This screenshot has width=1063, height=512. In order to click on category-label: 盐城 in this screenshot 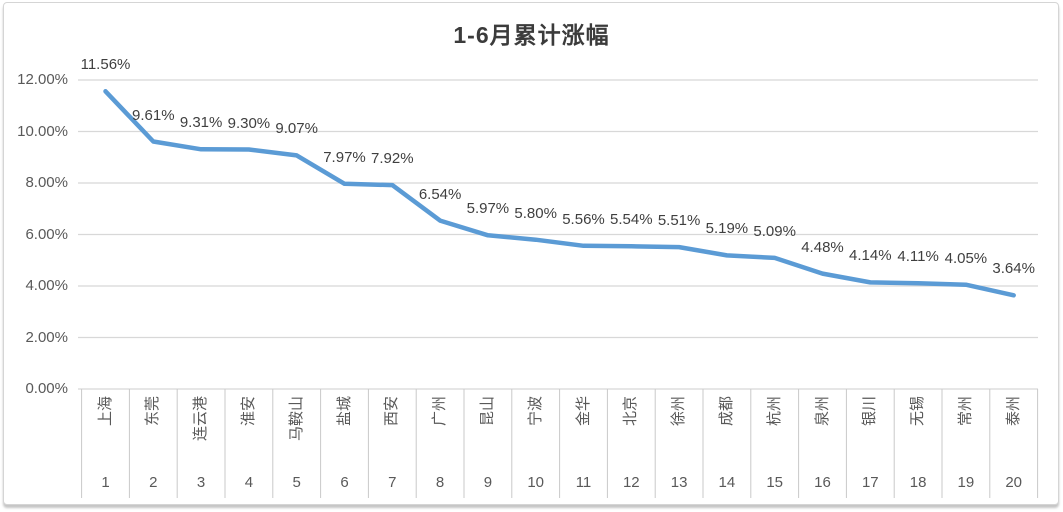, I will do `click(345, 434)`.